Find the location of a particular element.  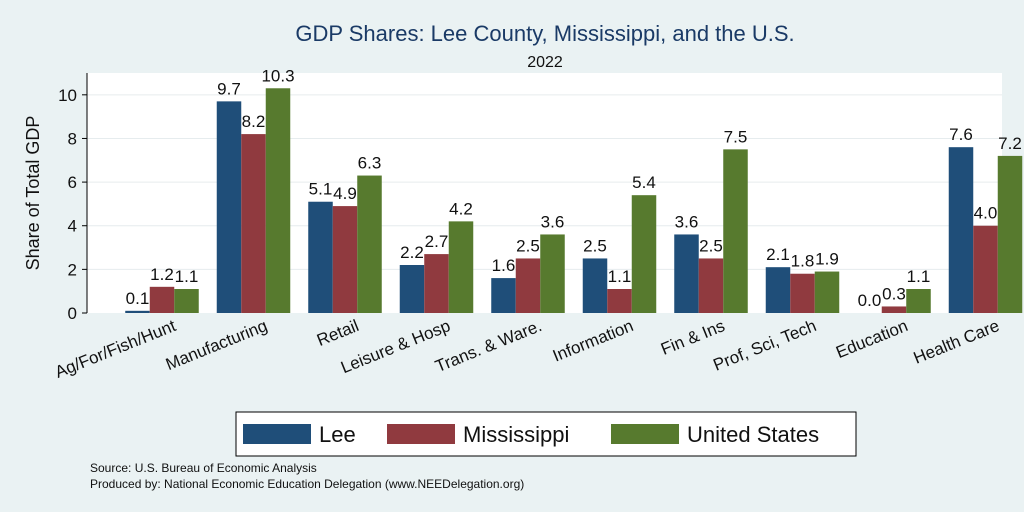

data-label: 0.3 is located at coordinates (894, 293).